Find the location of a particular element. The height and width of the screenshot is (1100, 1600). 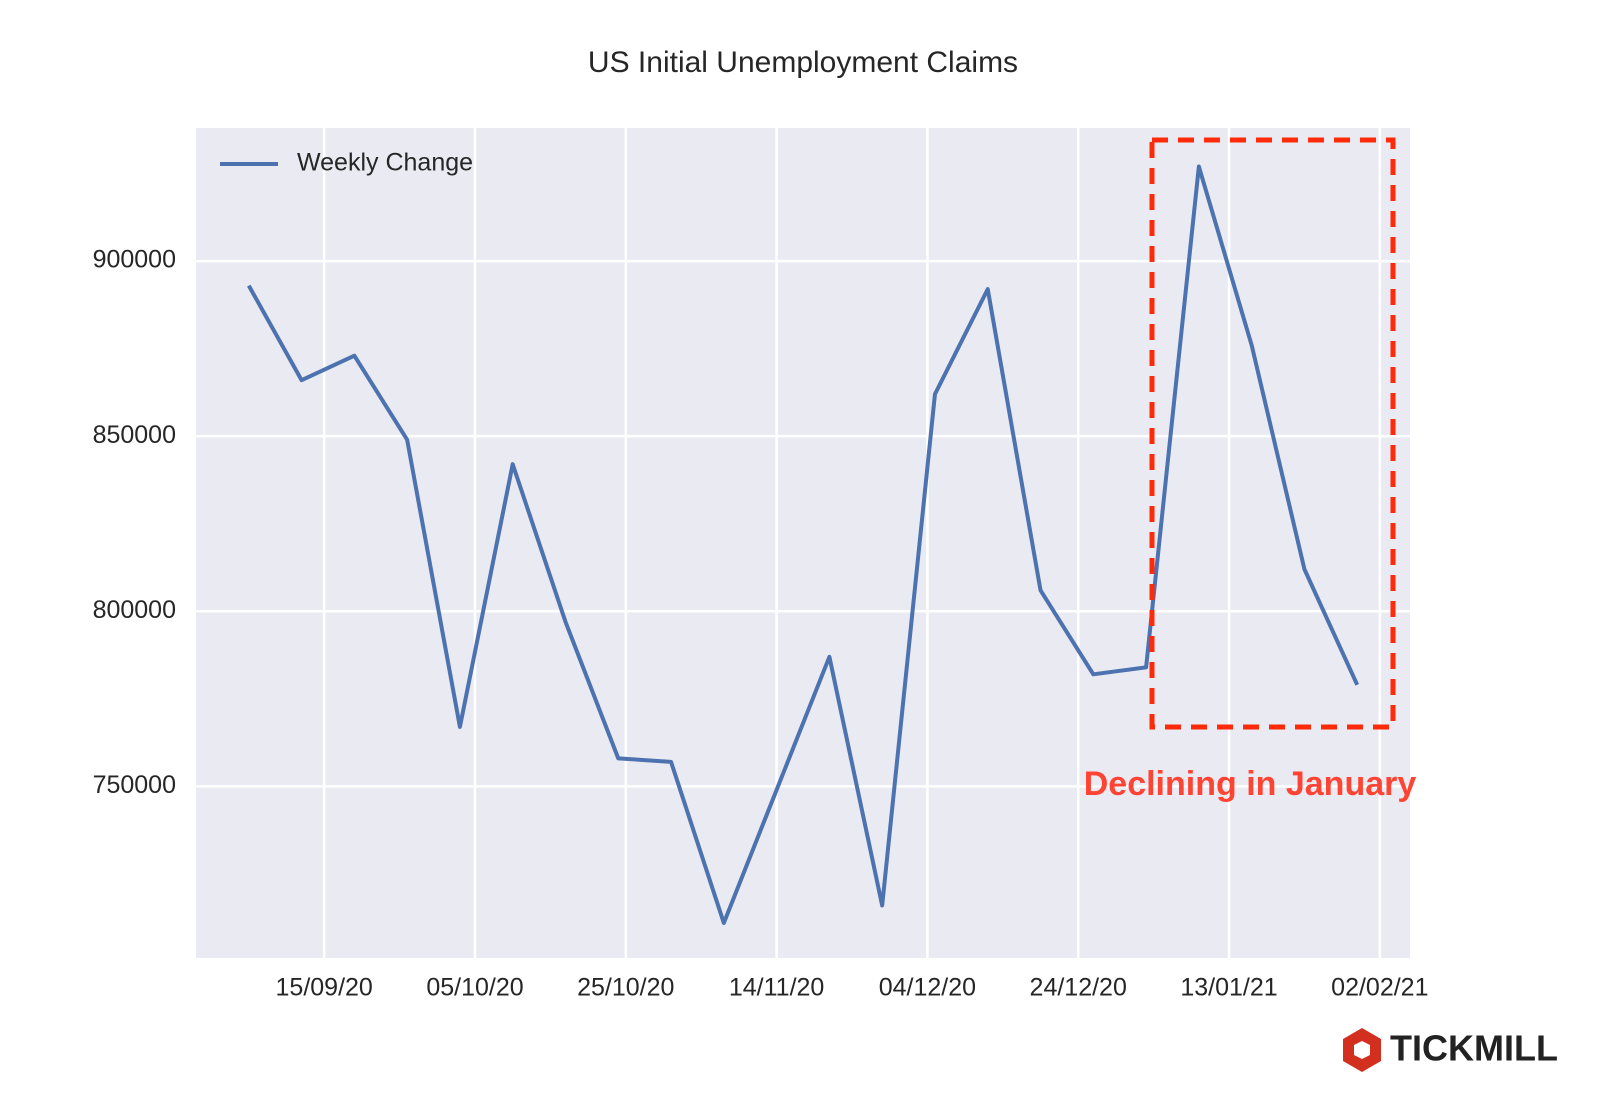

x-tick-label: 15/09/20 is located at coordinates (324, 988).